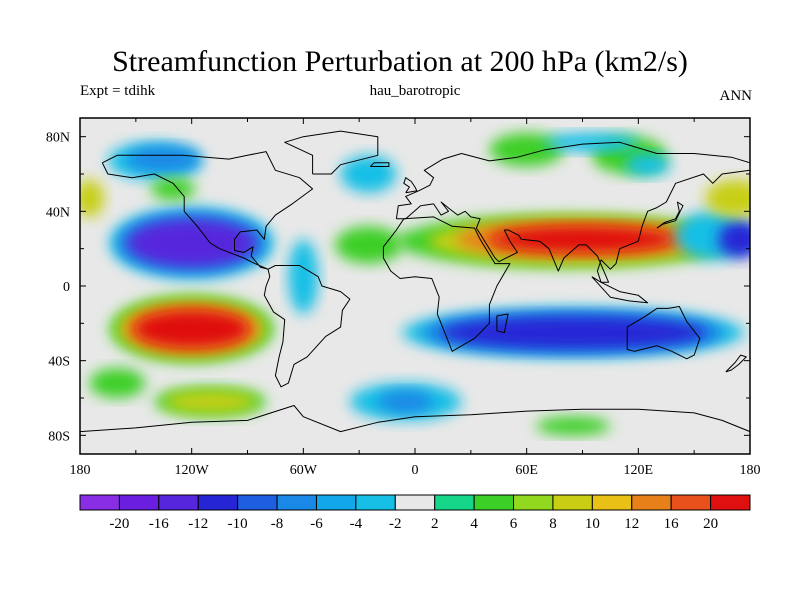 This screenshot has height=600, width=800. I want to click on coast-uk, so click(410, 185).